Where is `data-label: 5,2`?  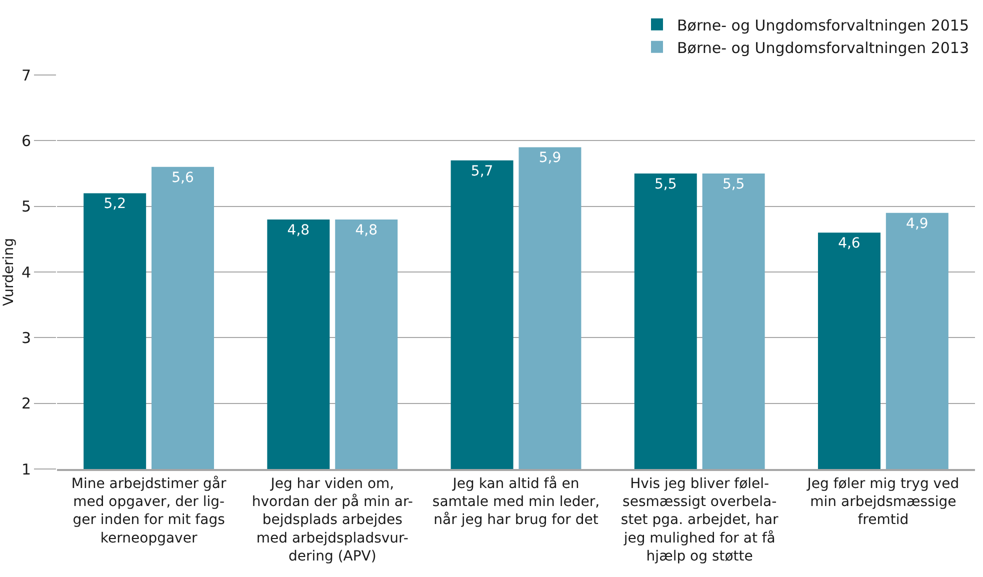 data-label: 5,2 is located at coordinates (115, 204).